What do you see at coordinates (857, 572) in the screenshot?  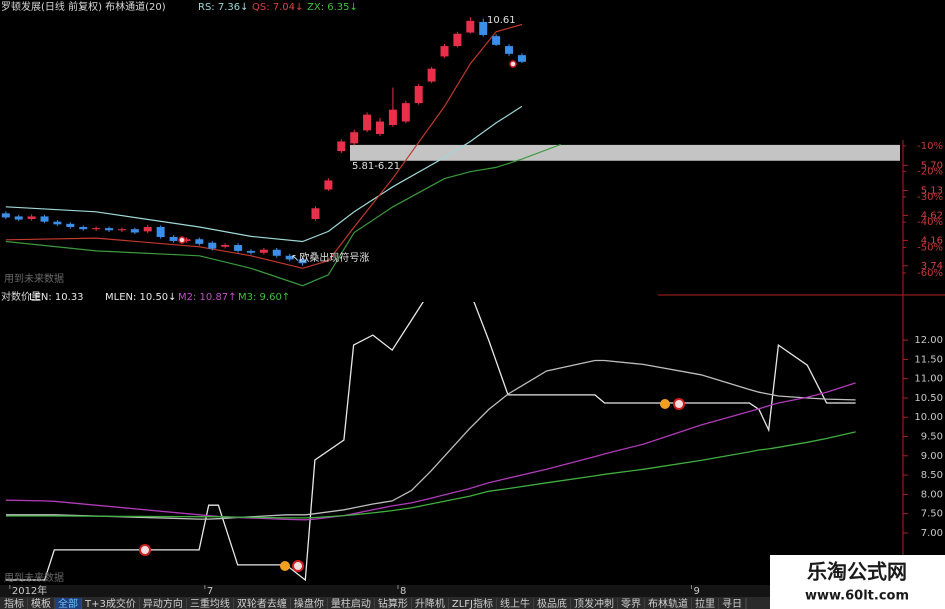 I see `site-title: 乐淘公式网` at bounding box center [857, 572].